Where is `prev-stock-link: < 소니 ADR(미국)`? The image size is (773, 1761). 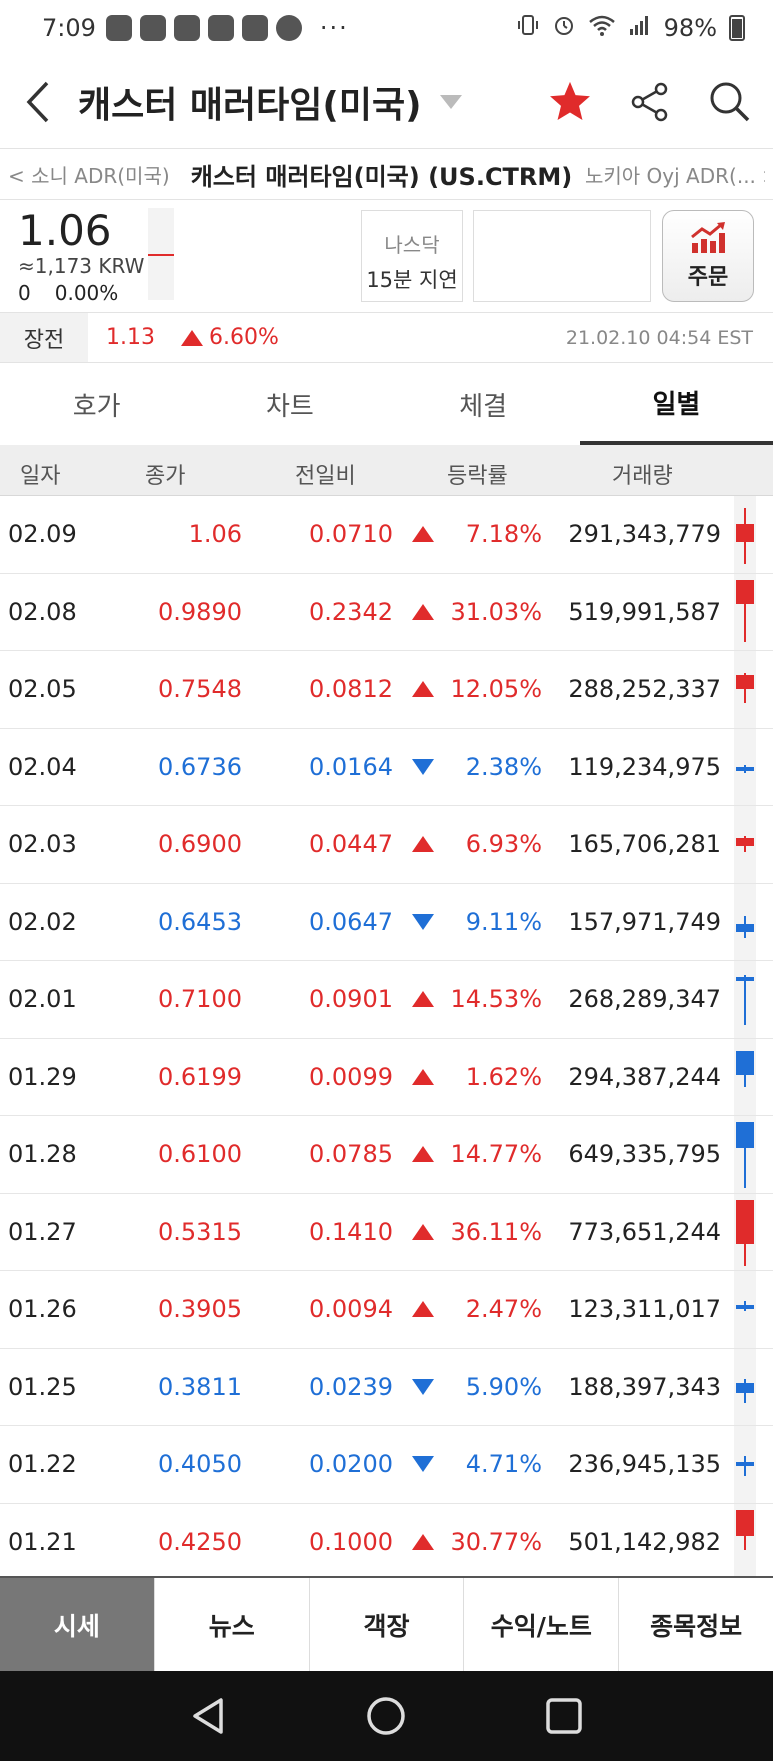 prev-stock-link: < 소니 ADR(미국) is located at coordinates (89, 175).